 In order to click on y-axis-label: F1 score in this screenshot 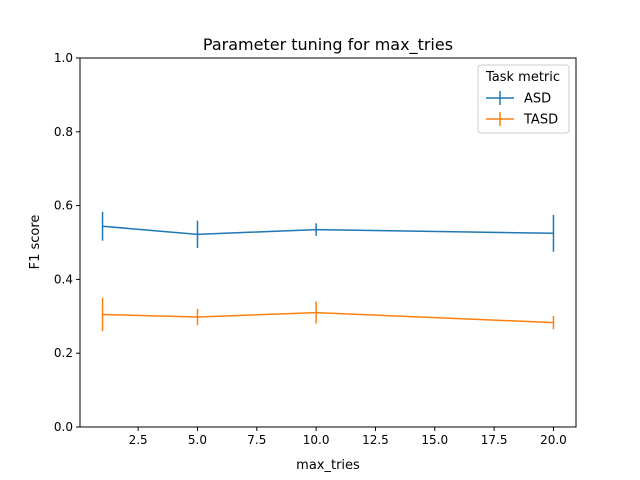, I will do `click(35, 242)`.